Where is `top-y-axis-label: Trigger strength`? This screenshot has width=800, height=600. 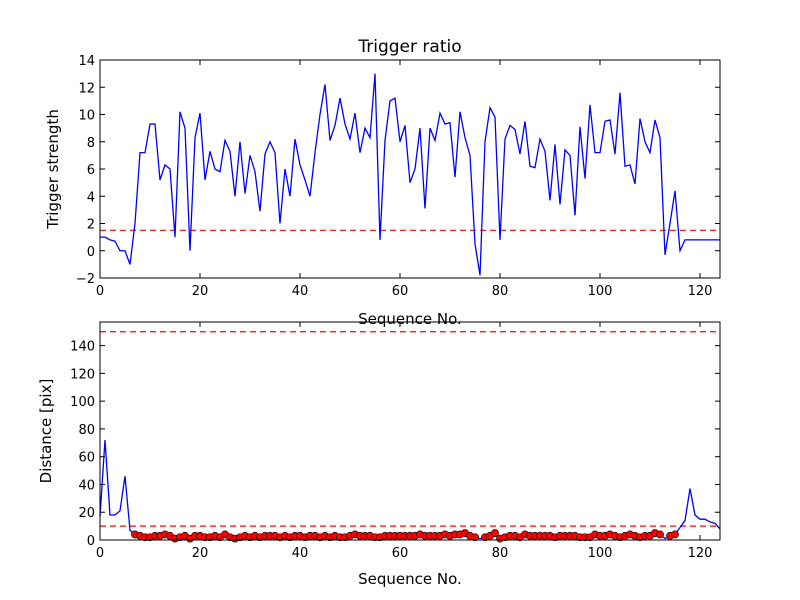
top-y-axis-label: Trigger strength is located at coordinates (53, 169).